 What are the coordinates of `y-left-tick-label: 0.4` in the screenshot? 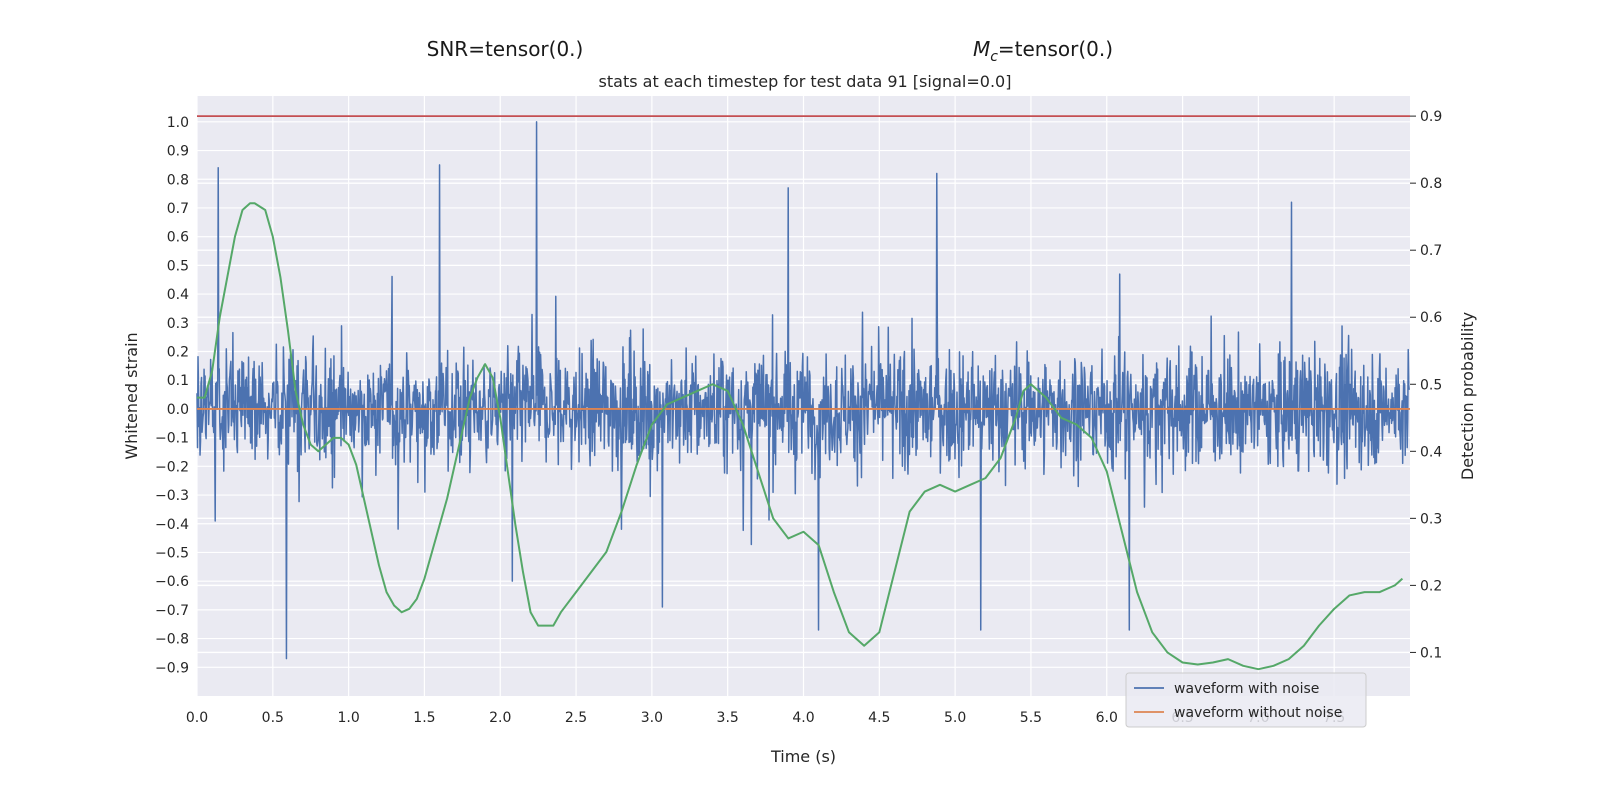 It's located at (178, 295).